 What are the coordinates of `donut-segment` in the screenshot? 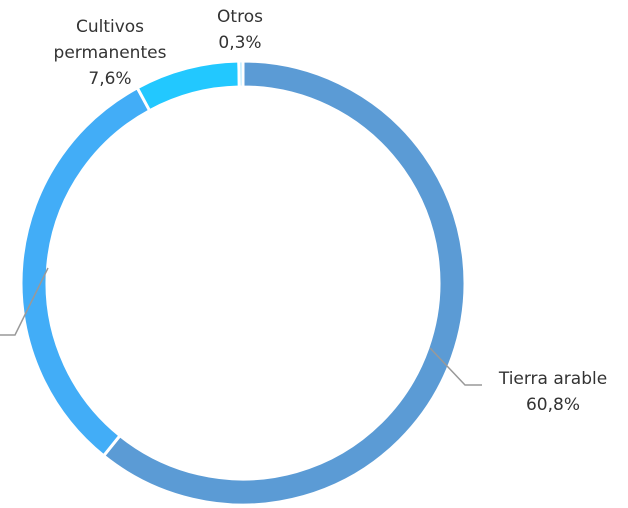 It's located at (241, 74).